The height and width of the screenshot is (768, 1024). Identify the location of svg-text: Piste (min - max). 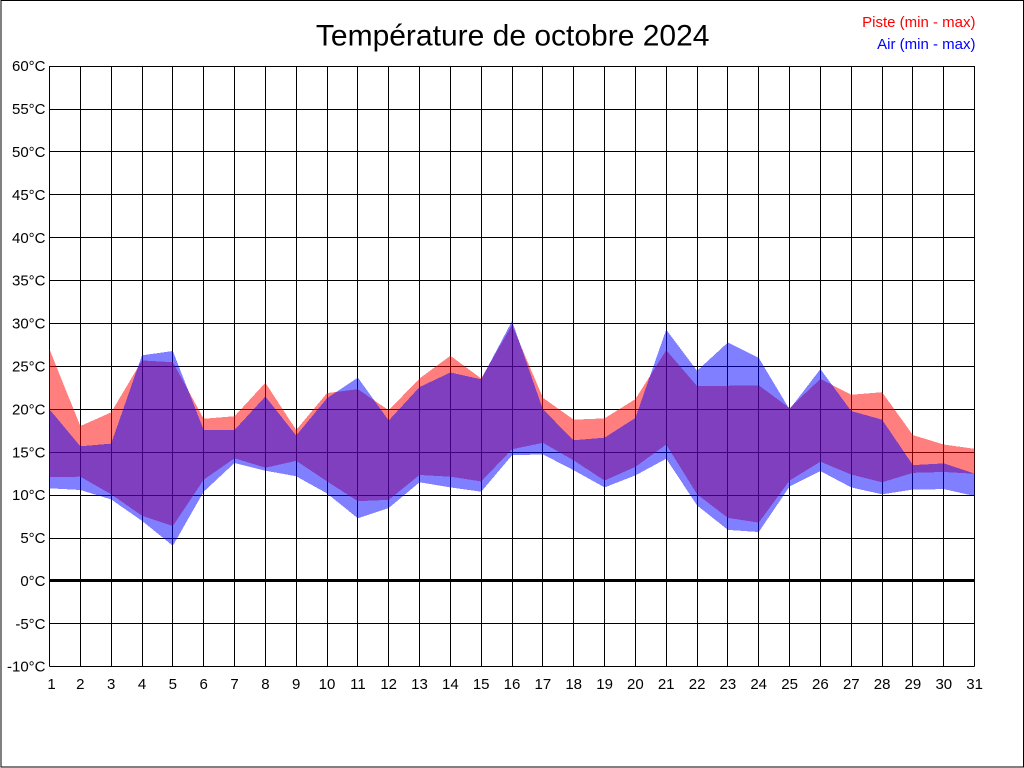
(918, 22).